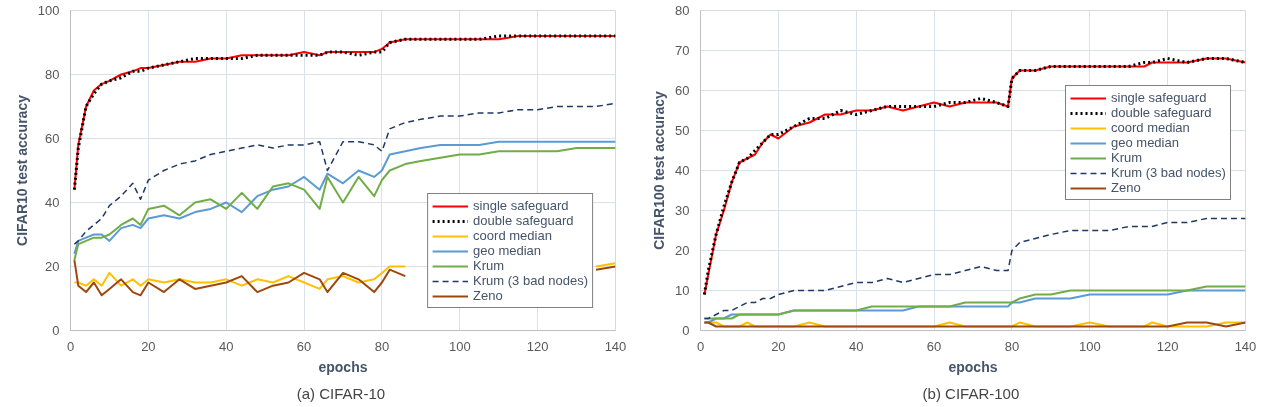 This screenshot has width=1268, height=407. What do you see at coordinates (971, 393) in the screenshot?
I see `text: (b) CIFAR-100` at bounding box center [971, 393].